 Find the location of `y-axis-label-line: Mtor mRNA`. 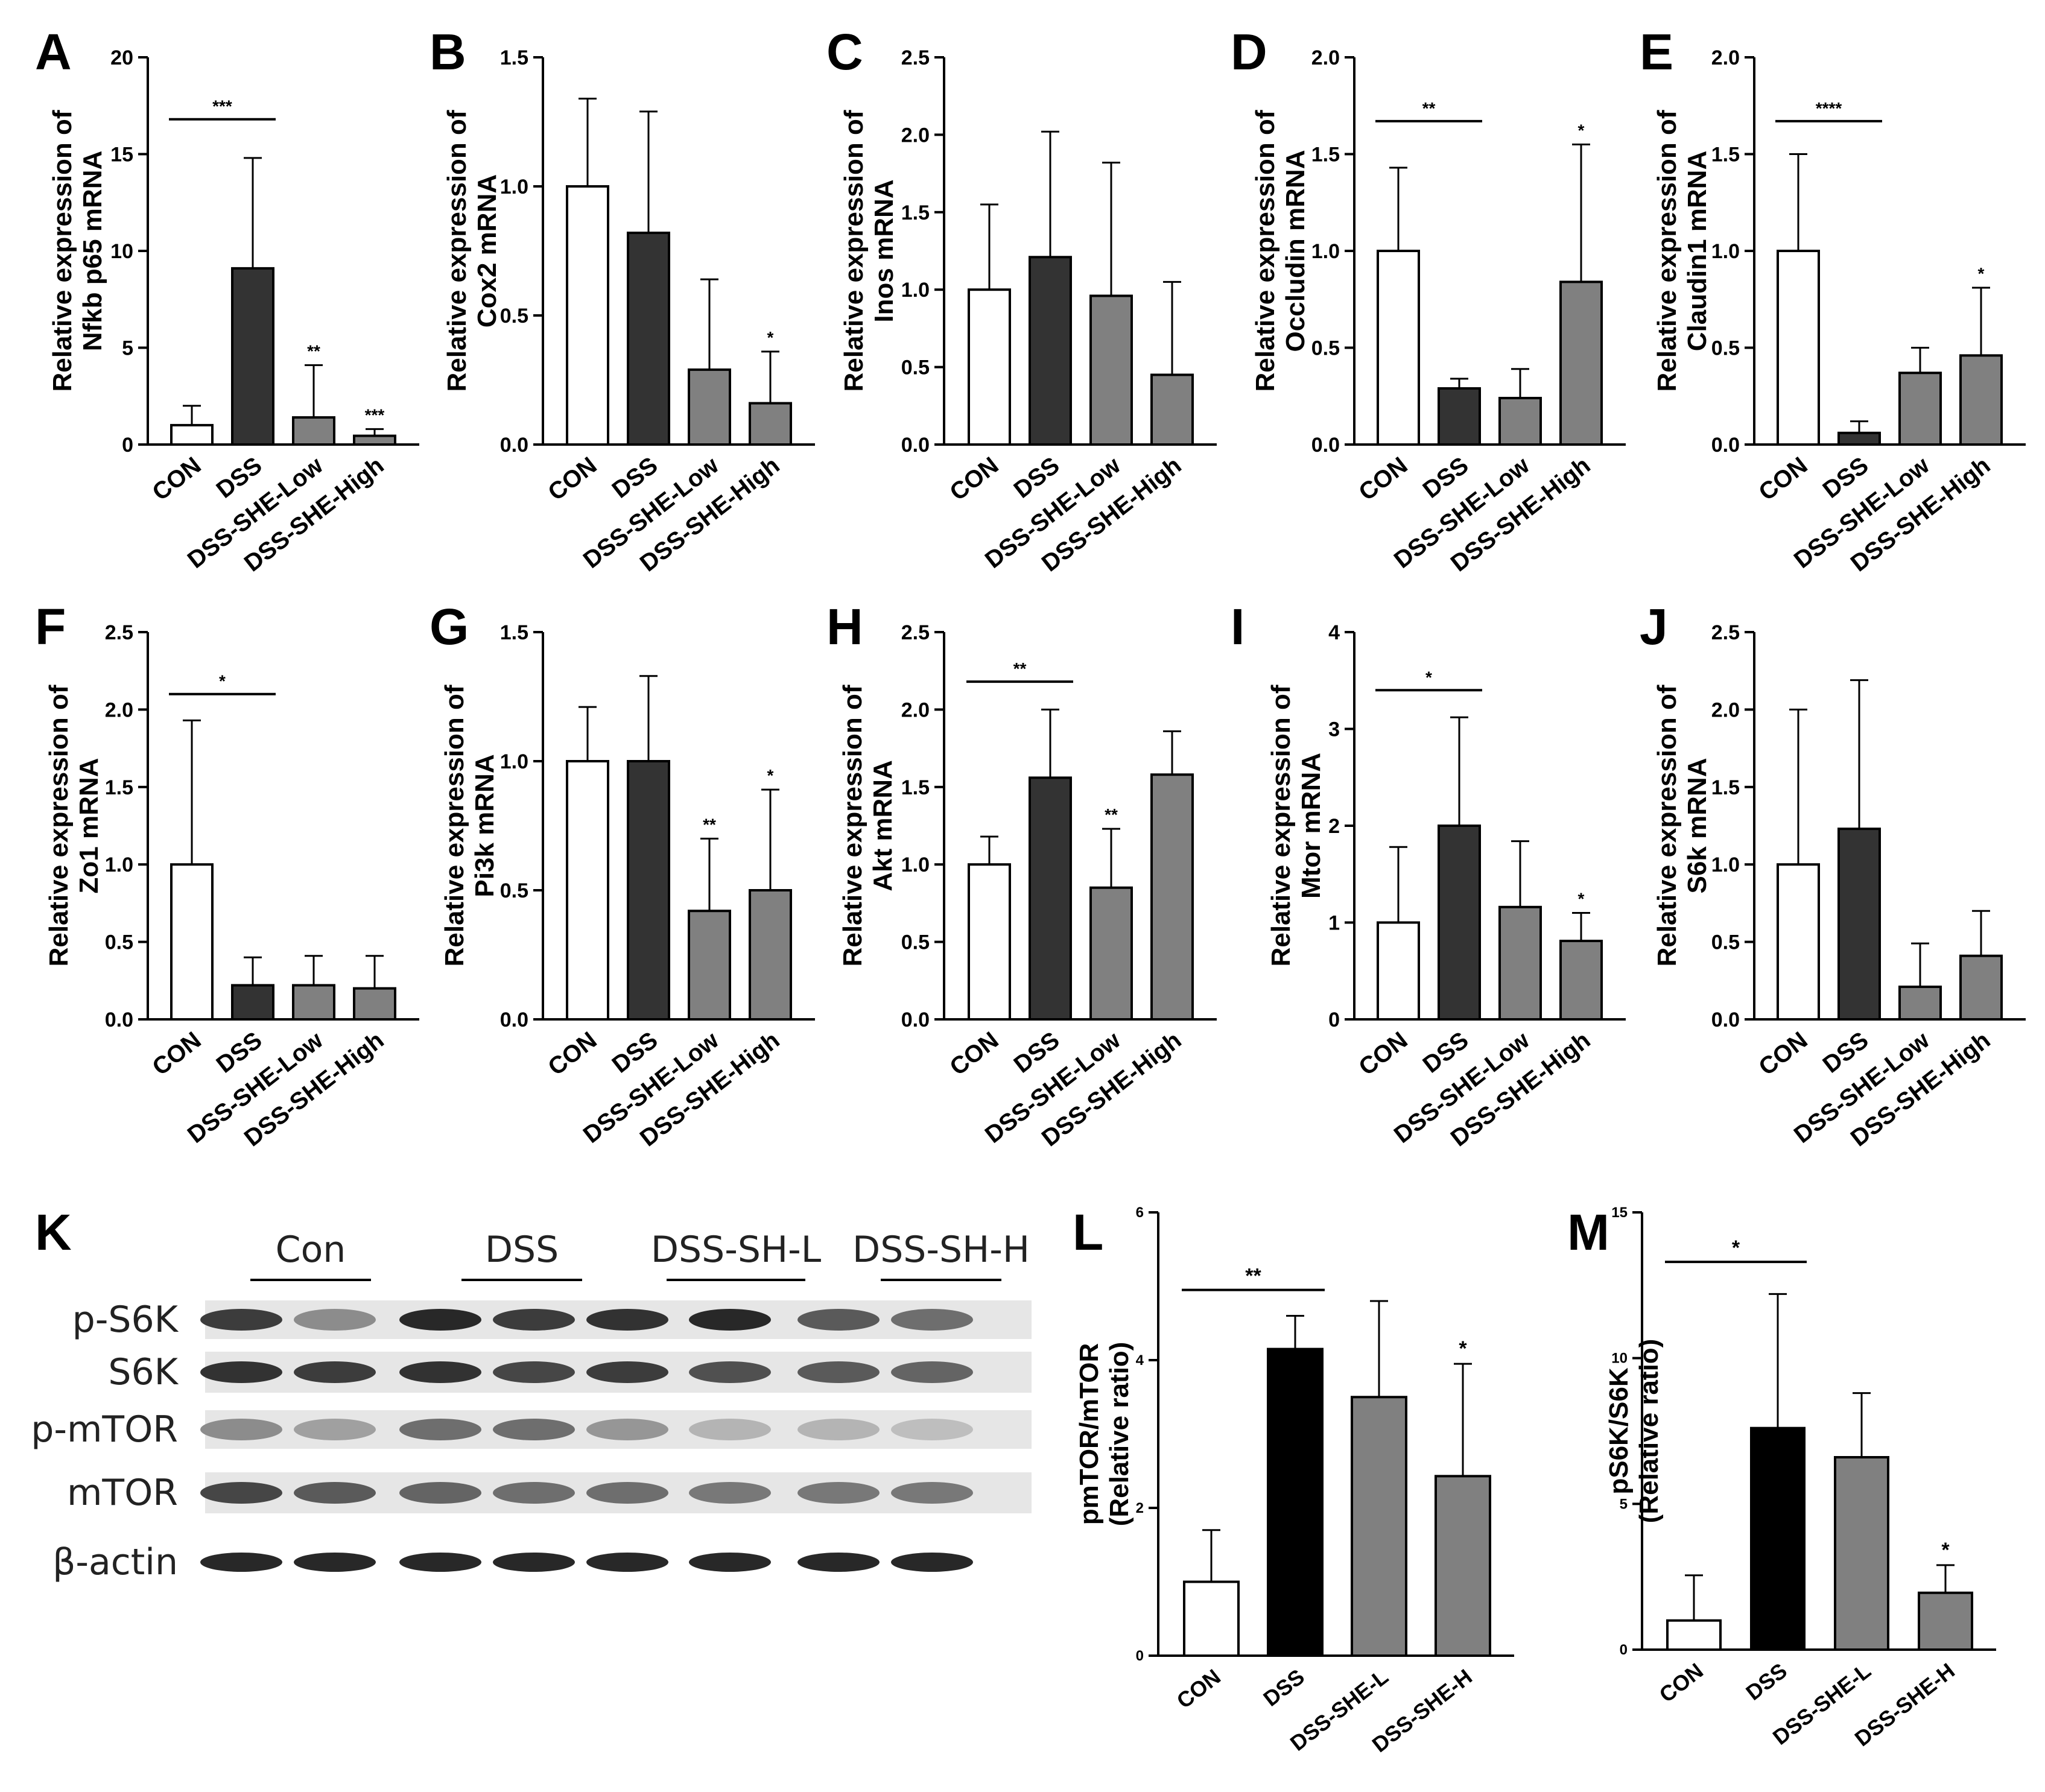

y-axis-label-line: Mtor mRNA is located at coordinates (1311, 826).